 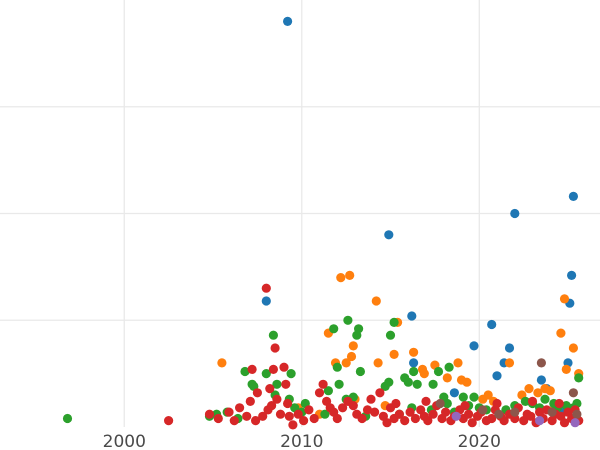 I want to click on x-tick-labels: 2000 2010 2020, so click(x=302, y=441).